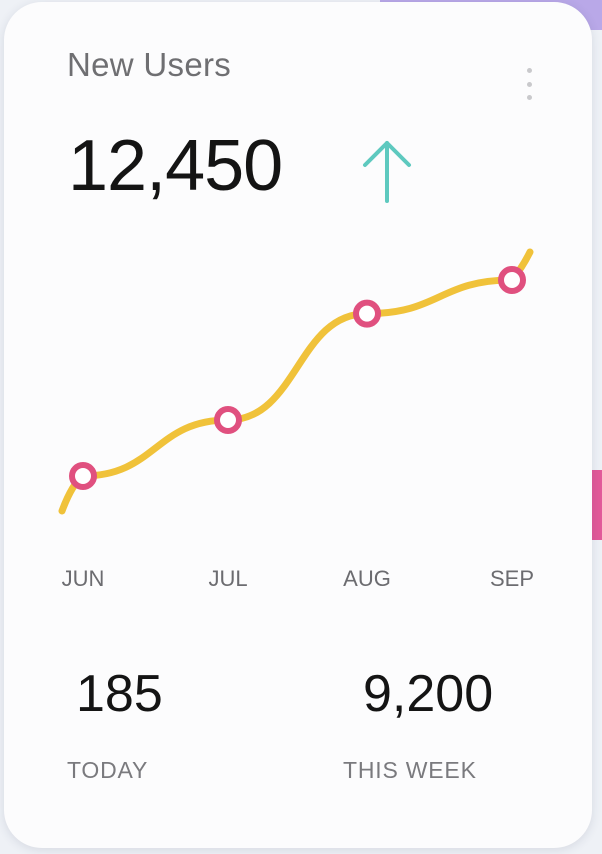  I want to click on total-new-users-value: 12,450, so click(175, 166).